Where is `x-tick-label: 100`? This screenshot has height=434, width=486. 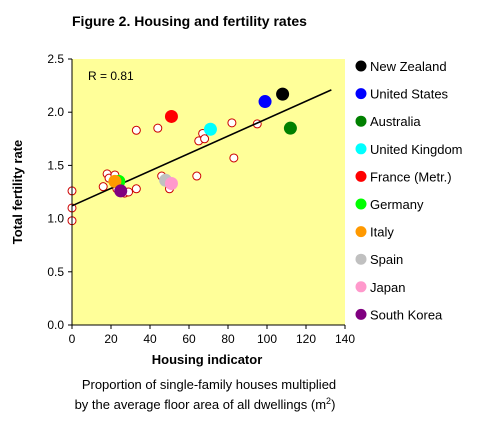
x-tick-label: 100 is located at coordinates (267, 339).